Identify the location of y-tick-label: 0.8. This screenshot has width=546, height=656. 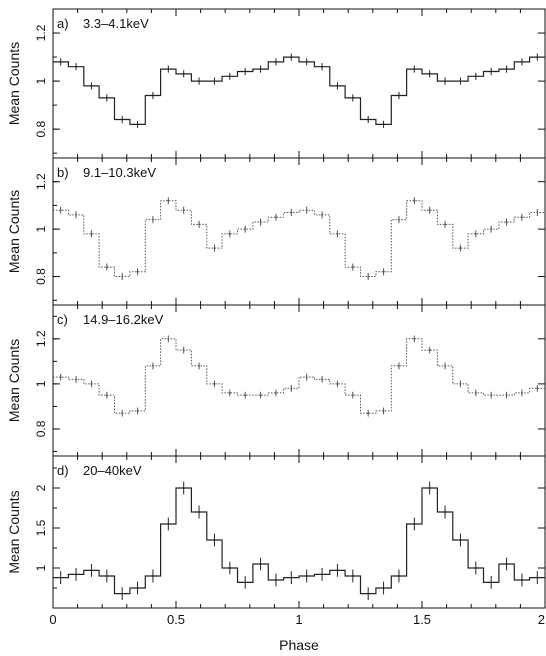
(41, 128).